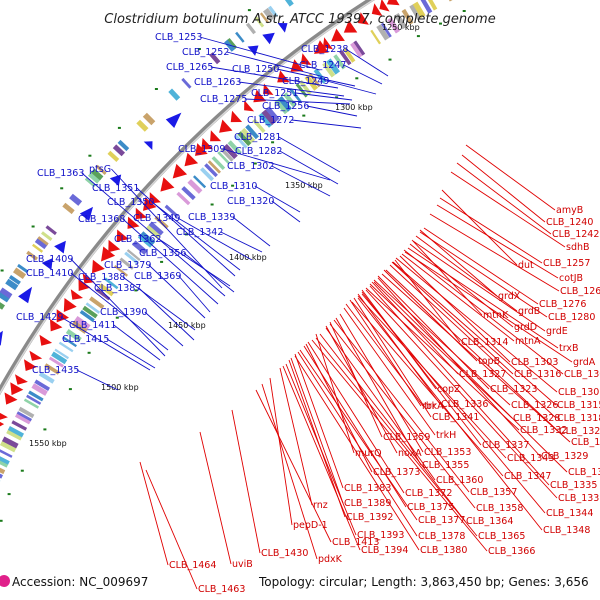  I want to click on gene-label-clb_1257: CLB_1257, so click(566, 263).